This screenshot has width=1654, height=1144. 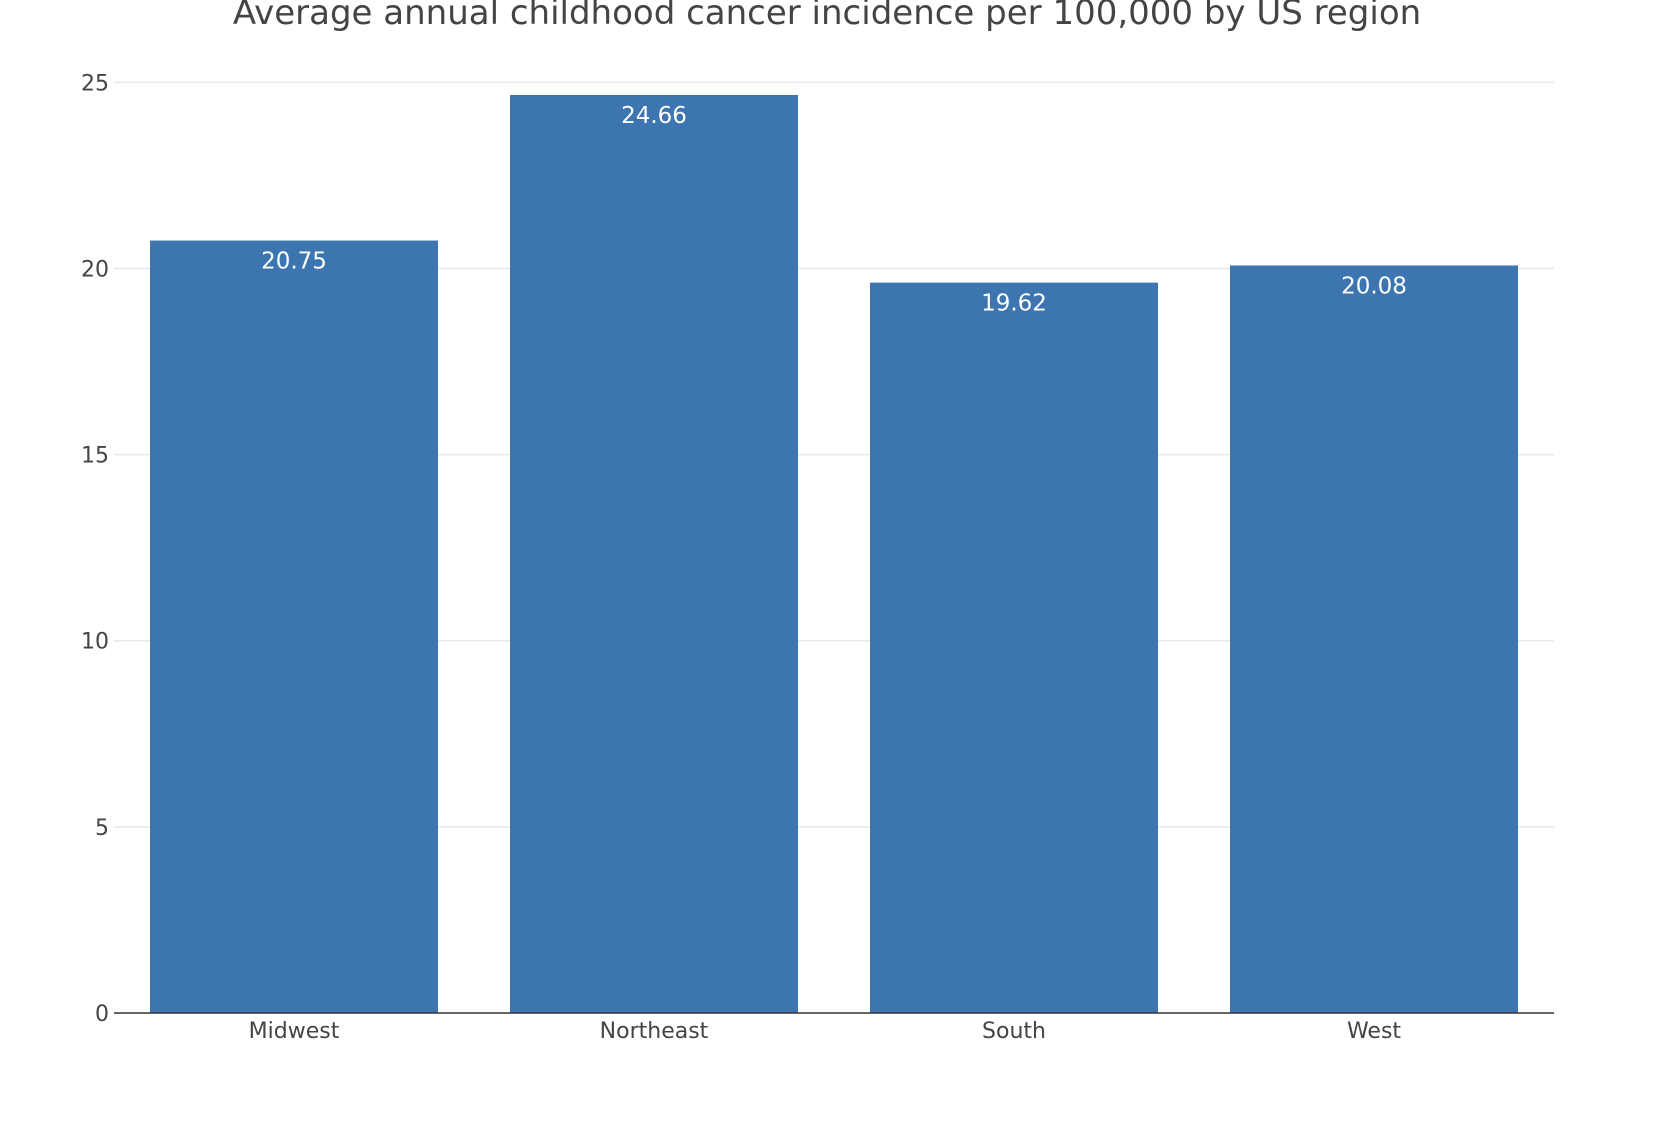 What do you see at coordinates (1374, 286) in the screenshot?
I see `bar-value-label-west: 20.08` at bounding box center [1374, 286].